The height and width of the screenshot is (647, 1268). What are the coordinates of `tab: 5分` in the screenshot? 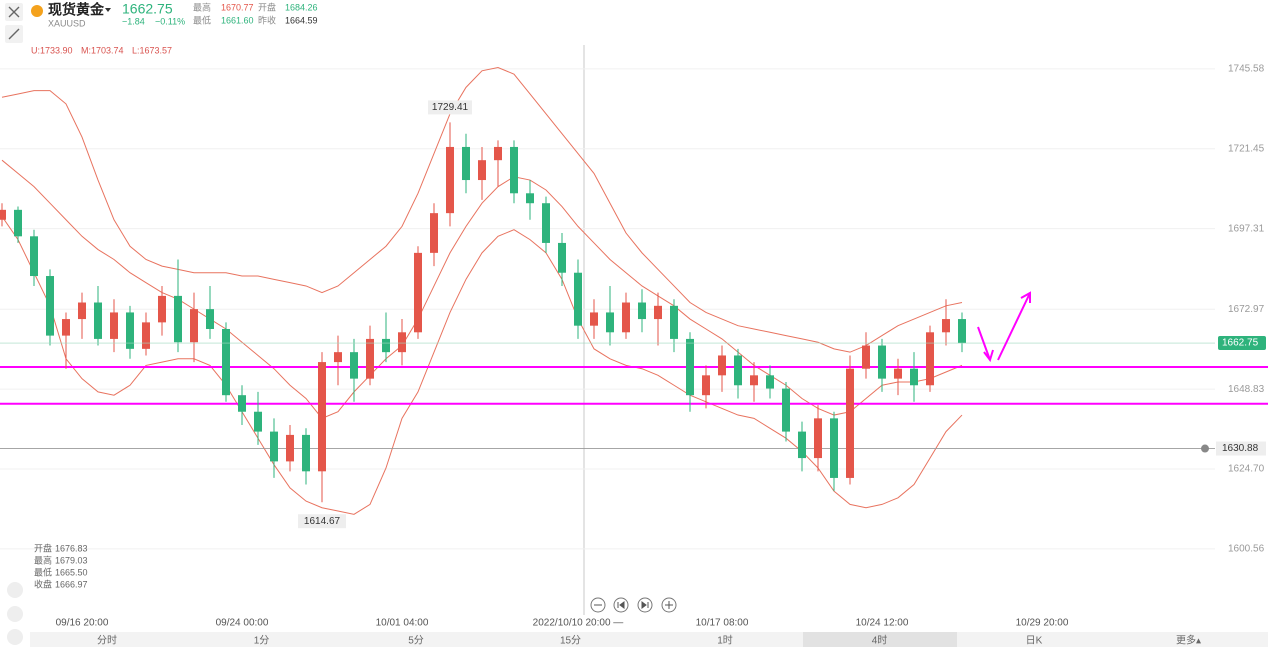 It's located at (416, 641).